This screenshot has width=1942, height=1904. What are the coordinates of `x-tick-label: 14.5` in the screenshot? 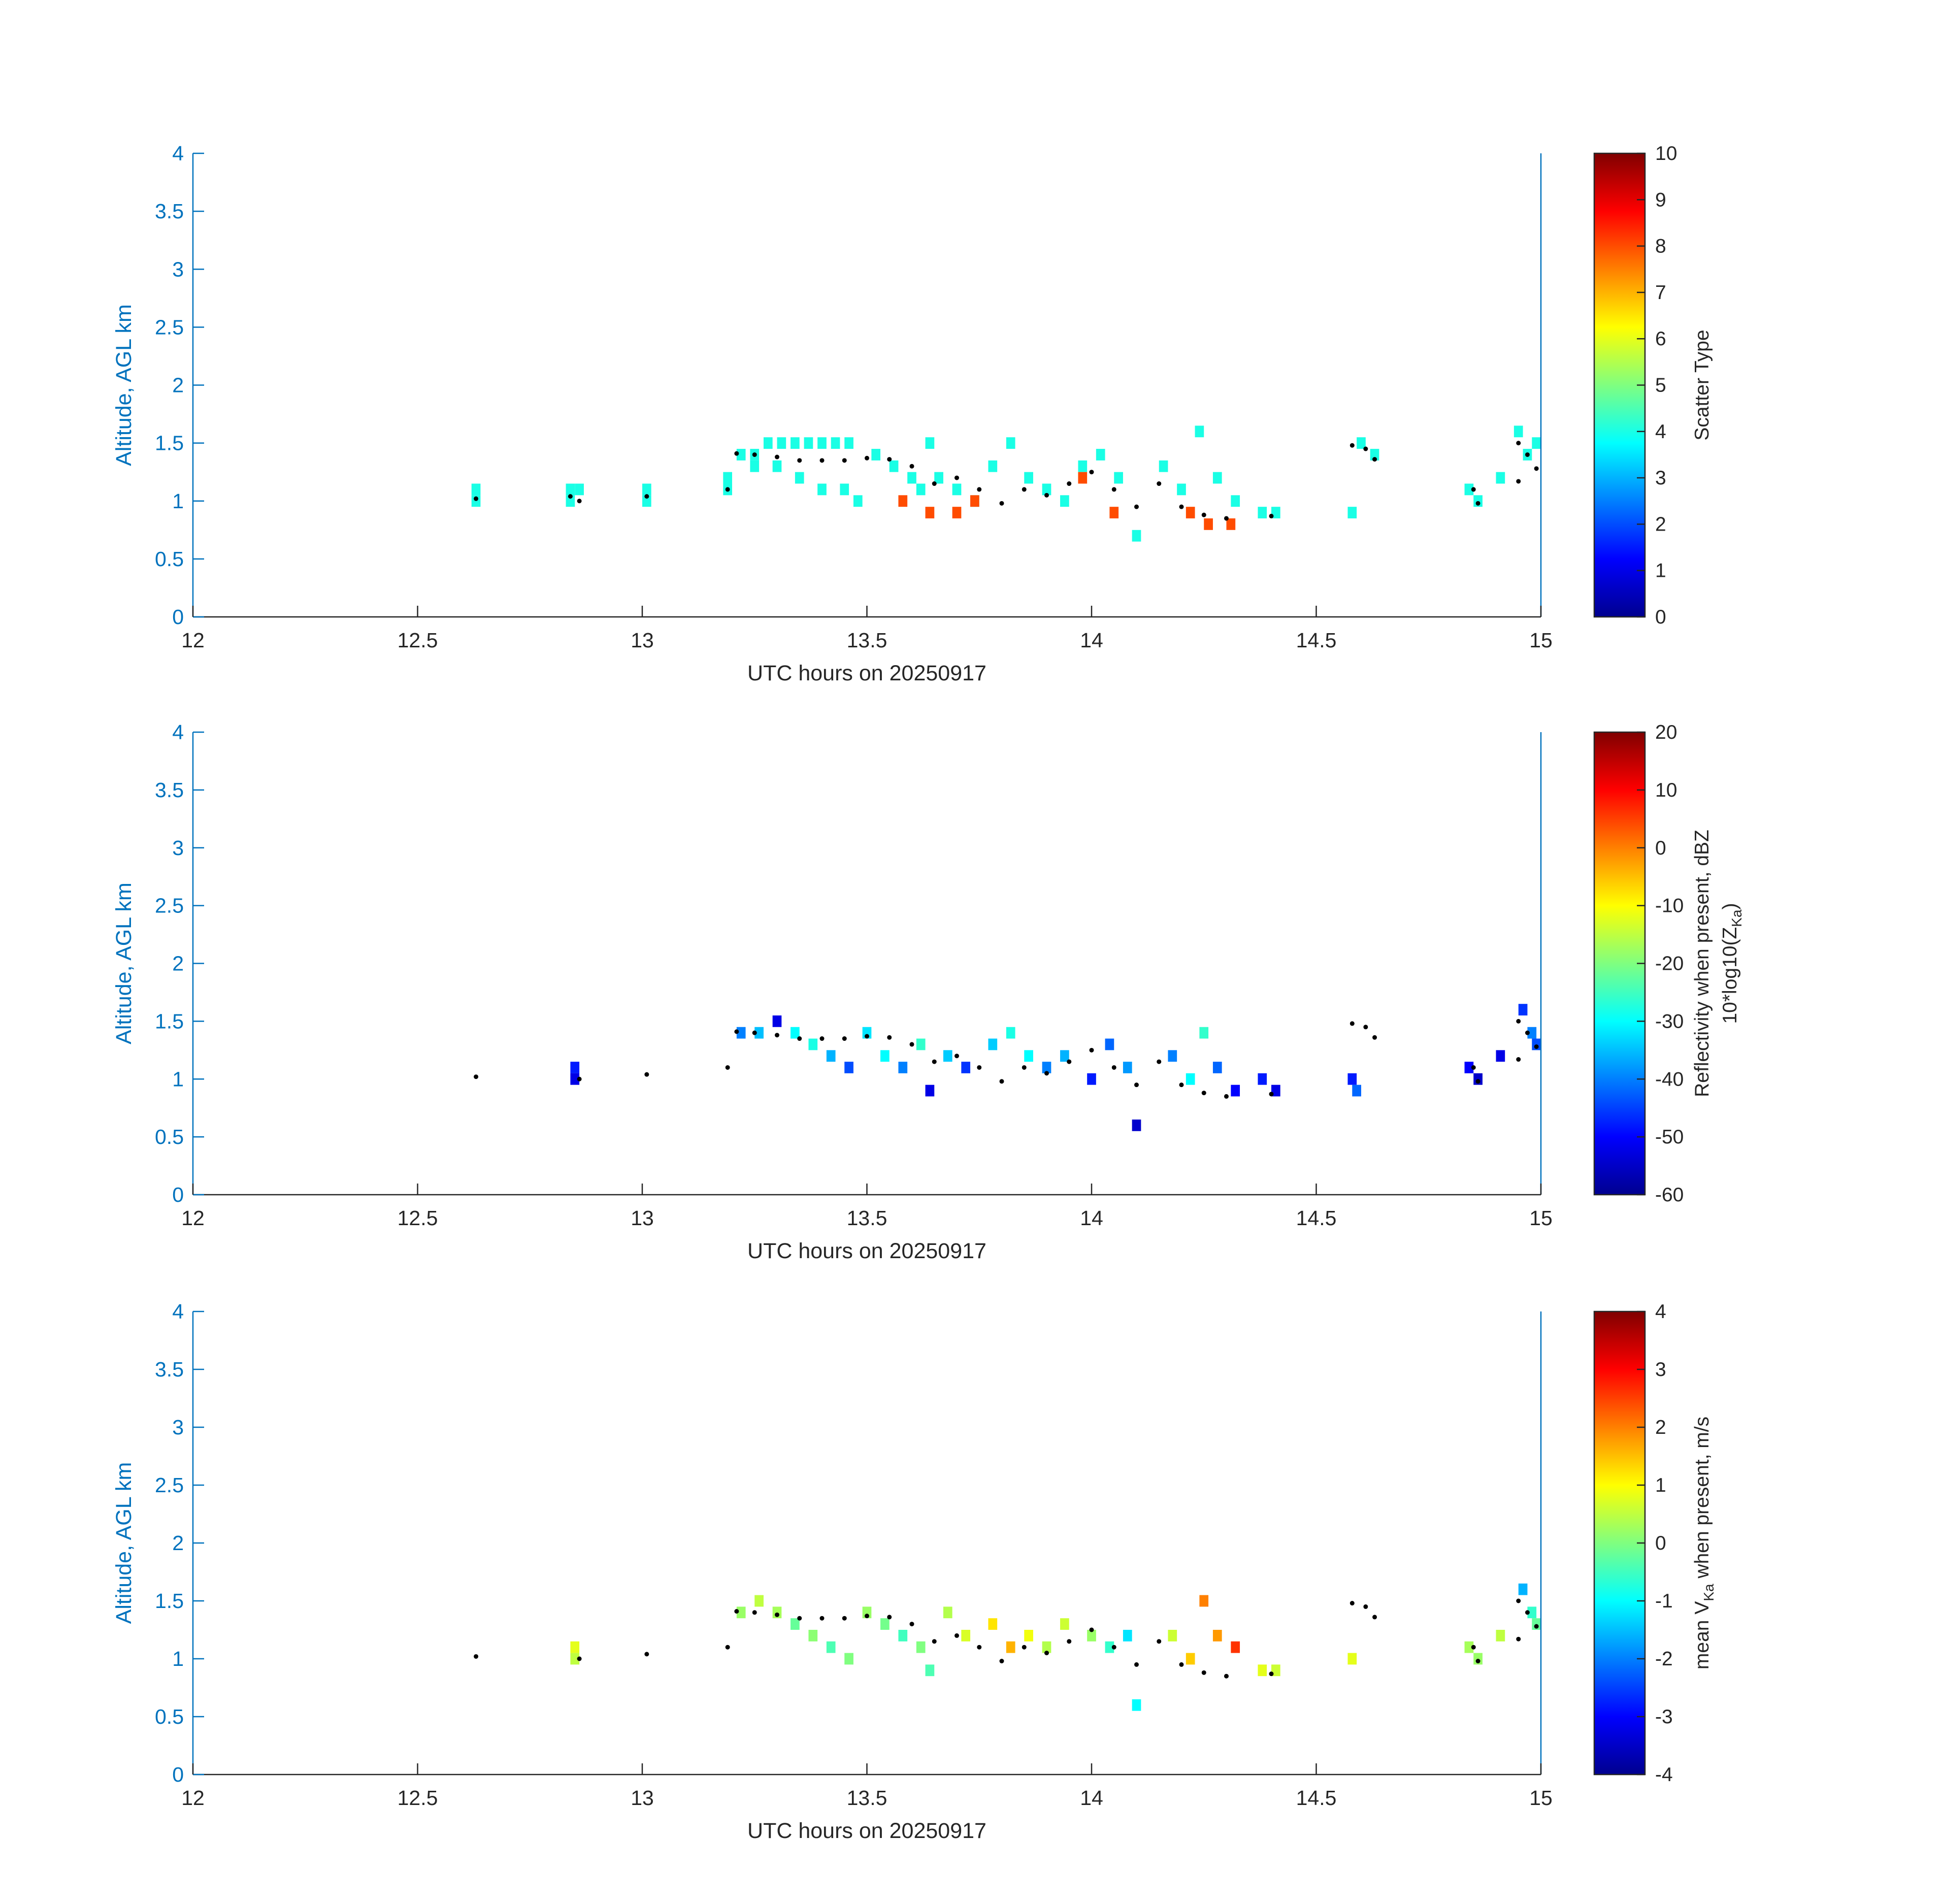 It's located at (1316, 641).